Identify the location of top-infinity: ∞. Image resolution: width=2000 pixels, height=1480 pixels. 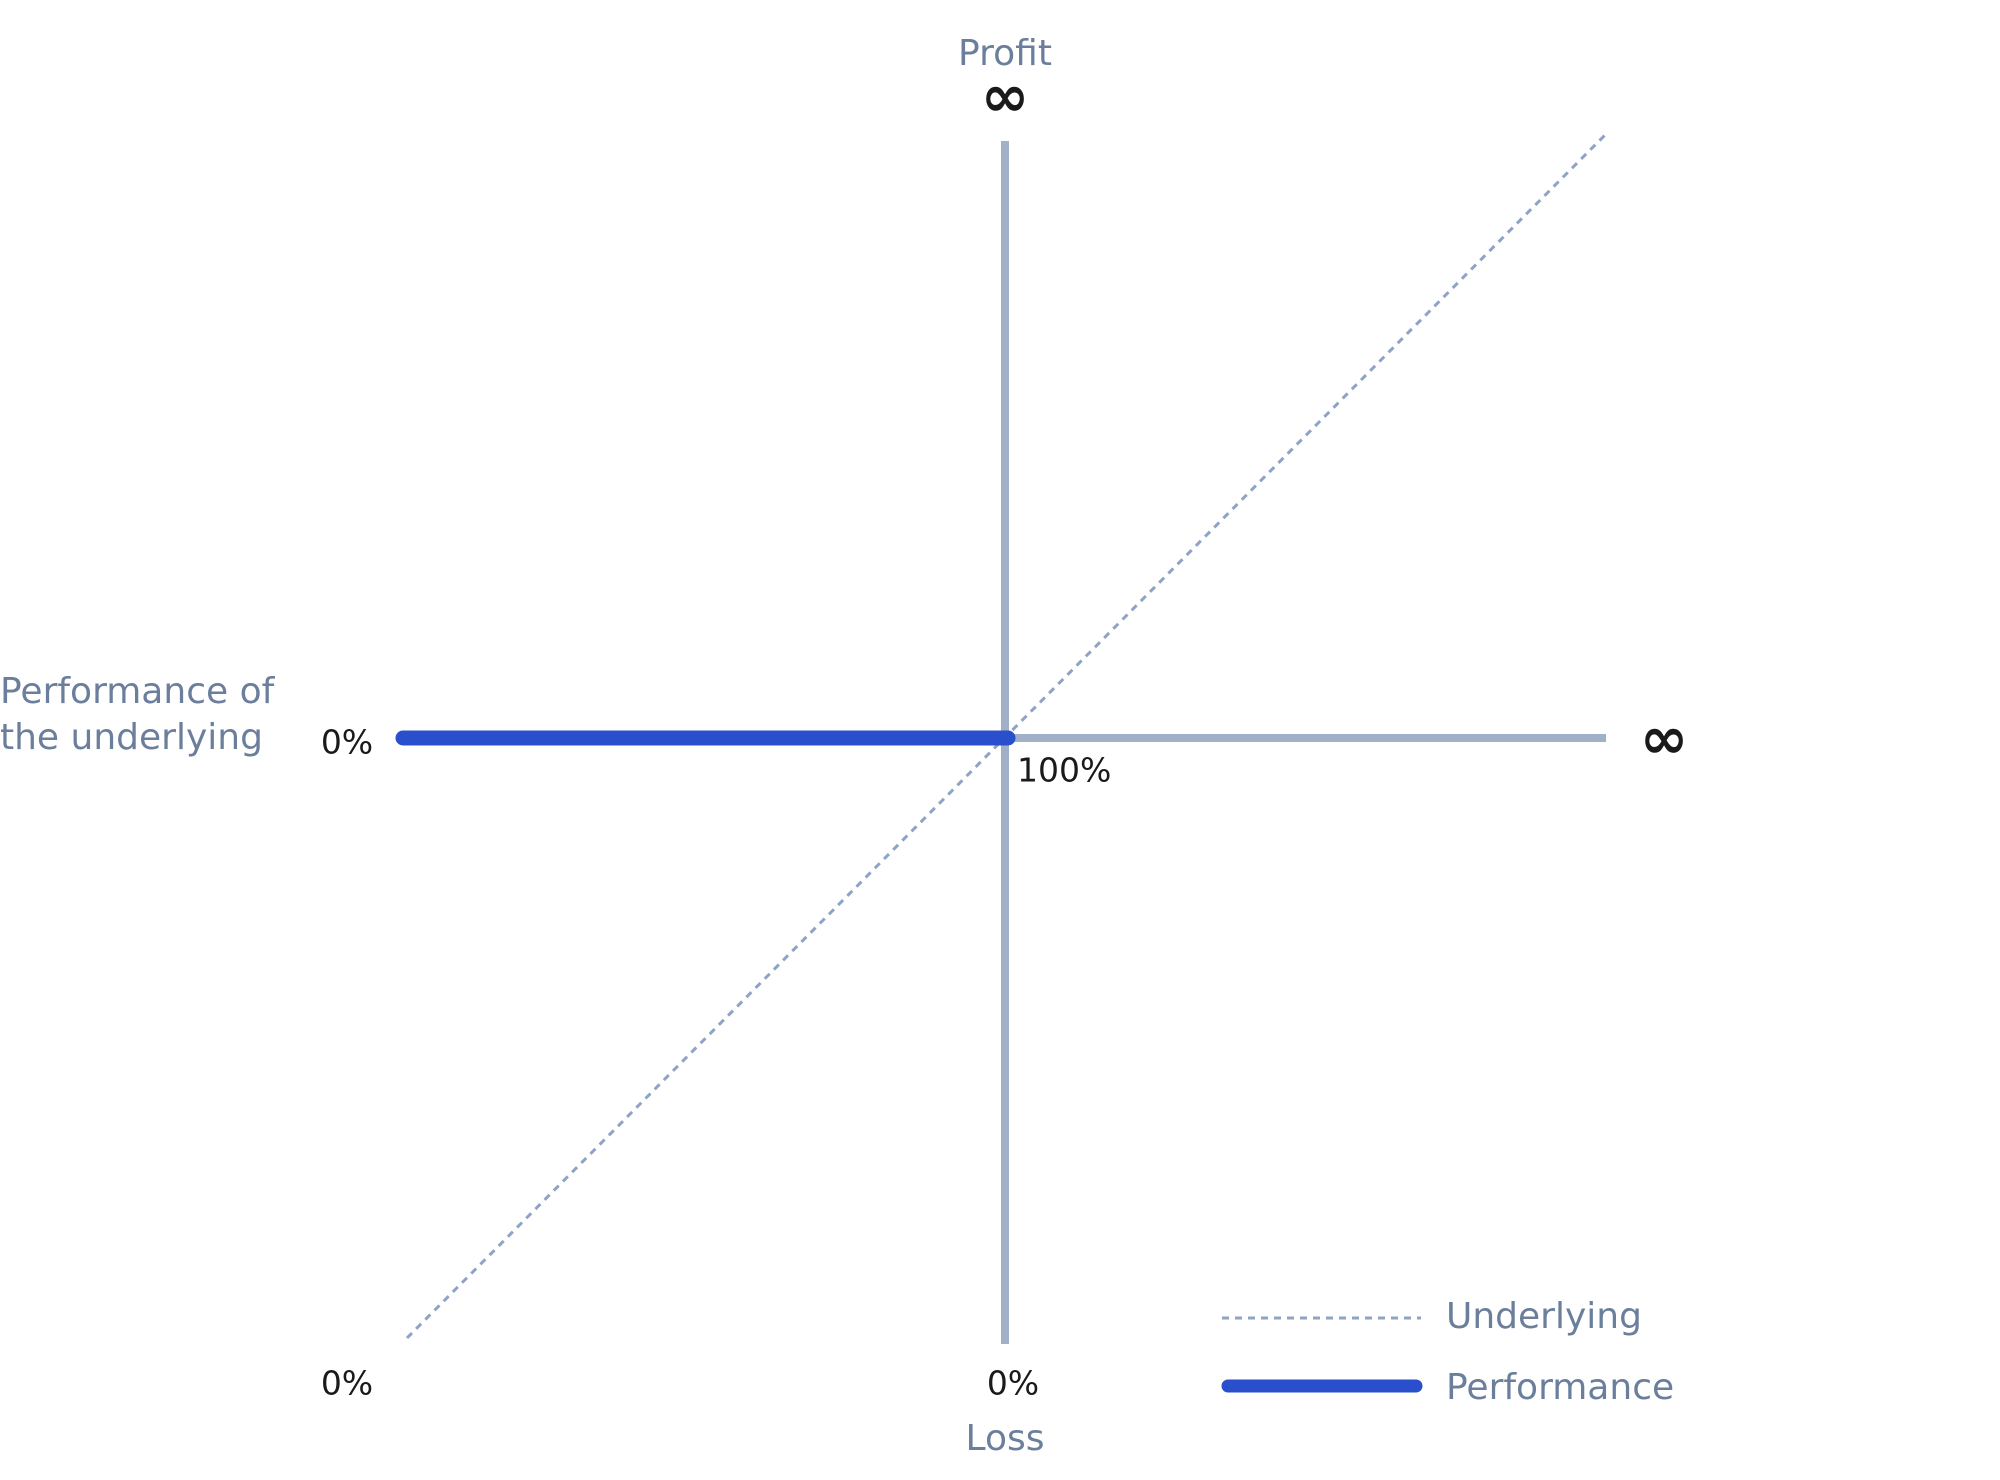
(1005, 96).